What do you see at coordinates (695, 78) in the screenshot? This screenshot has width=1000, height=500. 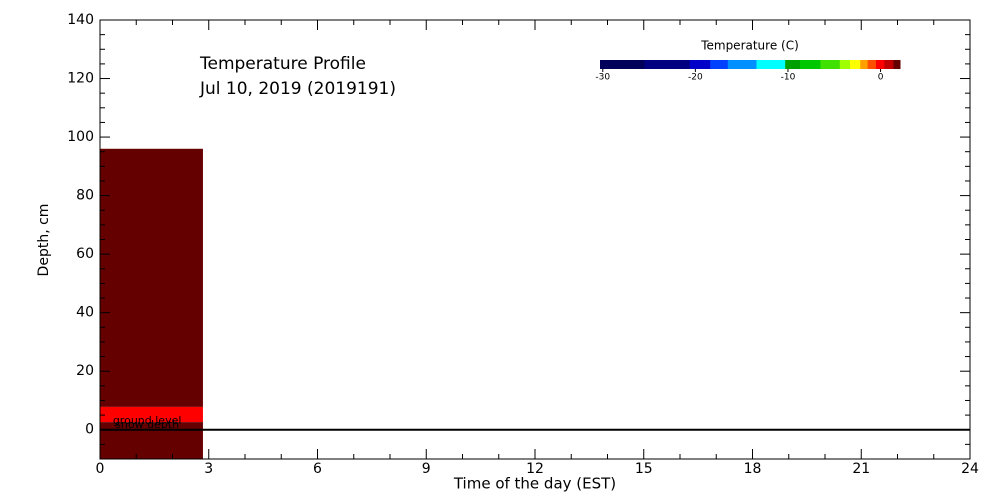 I see `colorbar-tick-label: -20` at bounding box center [695, 78].